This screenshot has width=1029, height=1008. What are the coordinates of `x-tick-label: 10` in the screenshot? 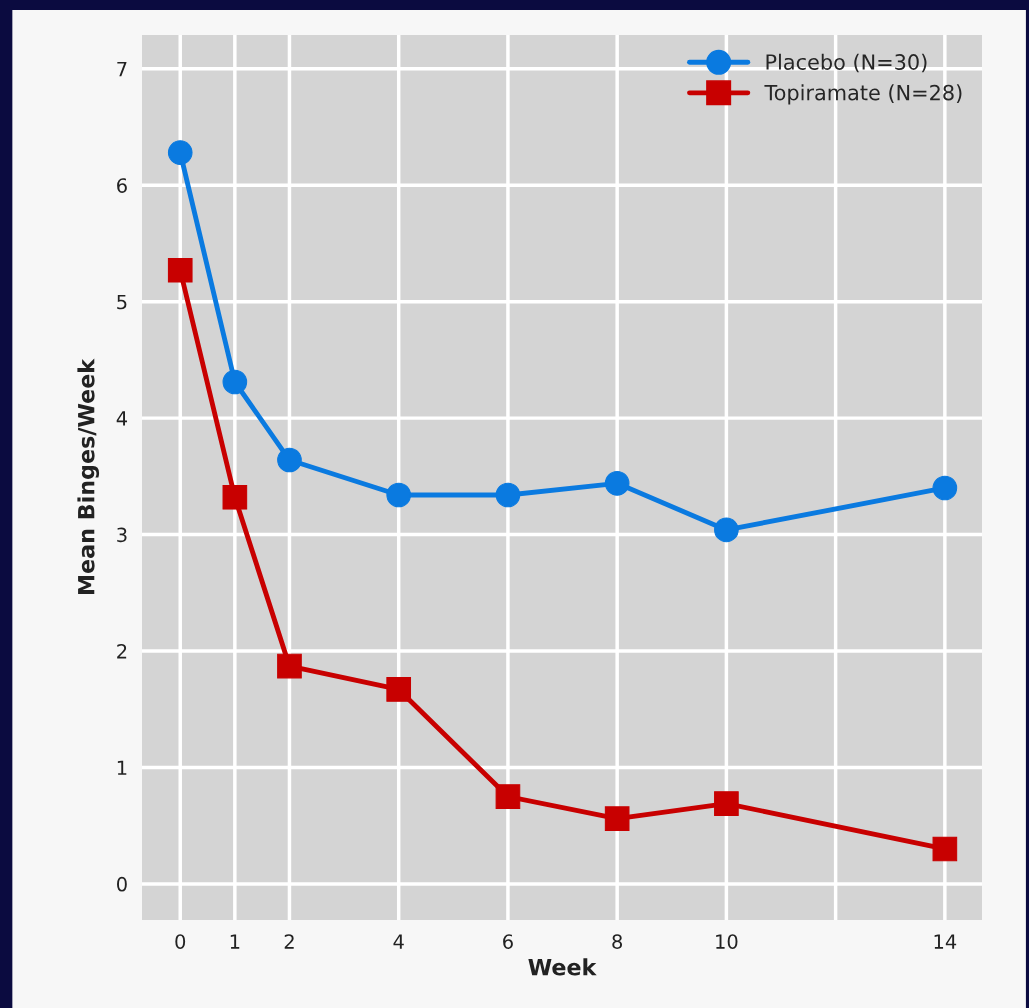 It's located at (727, 941).